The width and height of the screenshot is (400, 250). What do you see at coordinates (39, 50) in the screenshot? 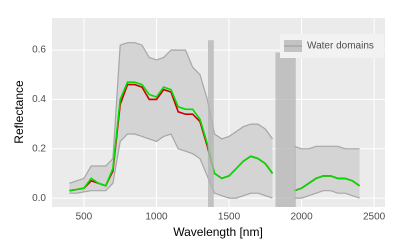
I see `y-tick-label: 0.6` at bounding box center [39, 50].